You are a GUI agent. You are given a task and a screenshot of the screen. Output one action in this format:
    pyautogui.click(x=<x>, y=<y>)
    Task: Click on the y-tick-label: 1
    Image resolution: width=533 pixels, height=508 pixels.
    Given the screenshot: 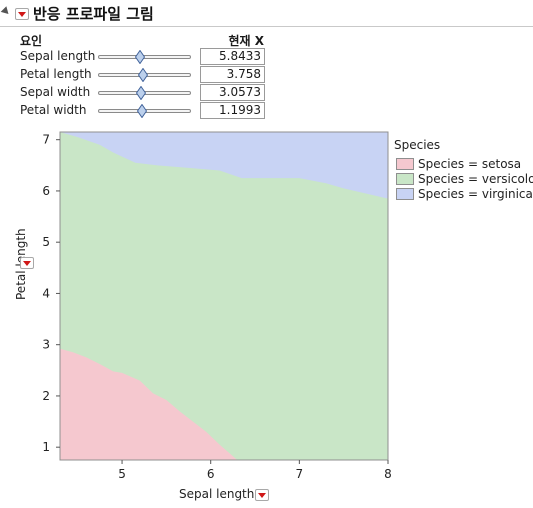 What is the action you would take?
    pyautogui.click(x=46, y=447)
    